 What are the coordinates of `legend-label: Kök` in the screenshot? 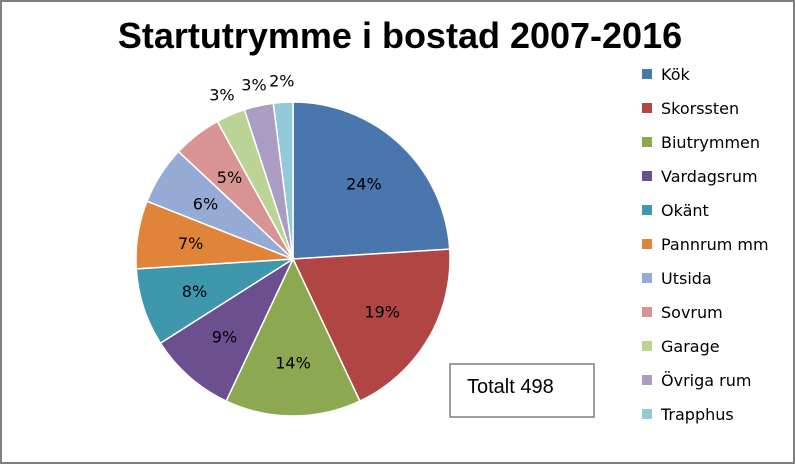 It's located at (675, 74).